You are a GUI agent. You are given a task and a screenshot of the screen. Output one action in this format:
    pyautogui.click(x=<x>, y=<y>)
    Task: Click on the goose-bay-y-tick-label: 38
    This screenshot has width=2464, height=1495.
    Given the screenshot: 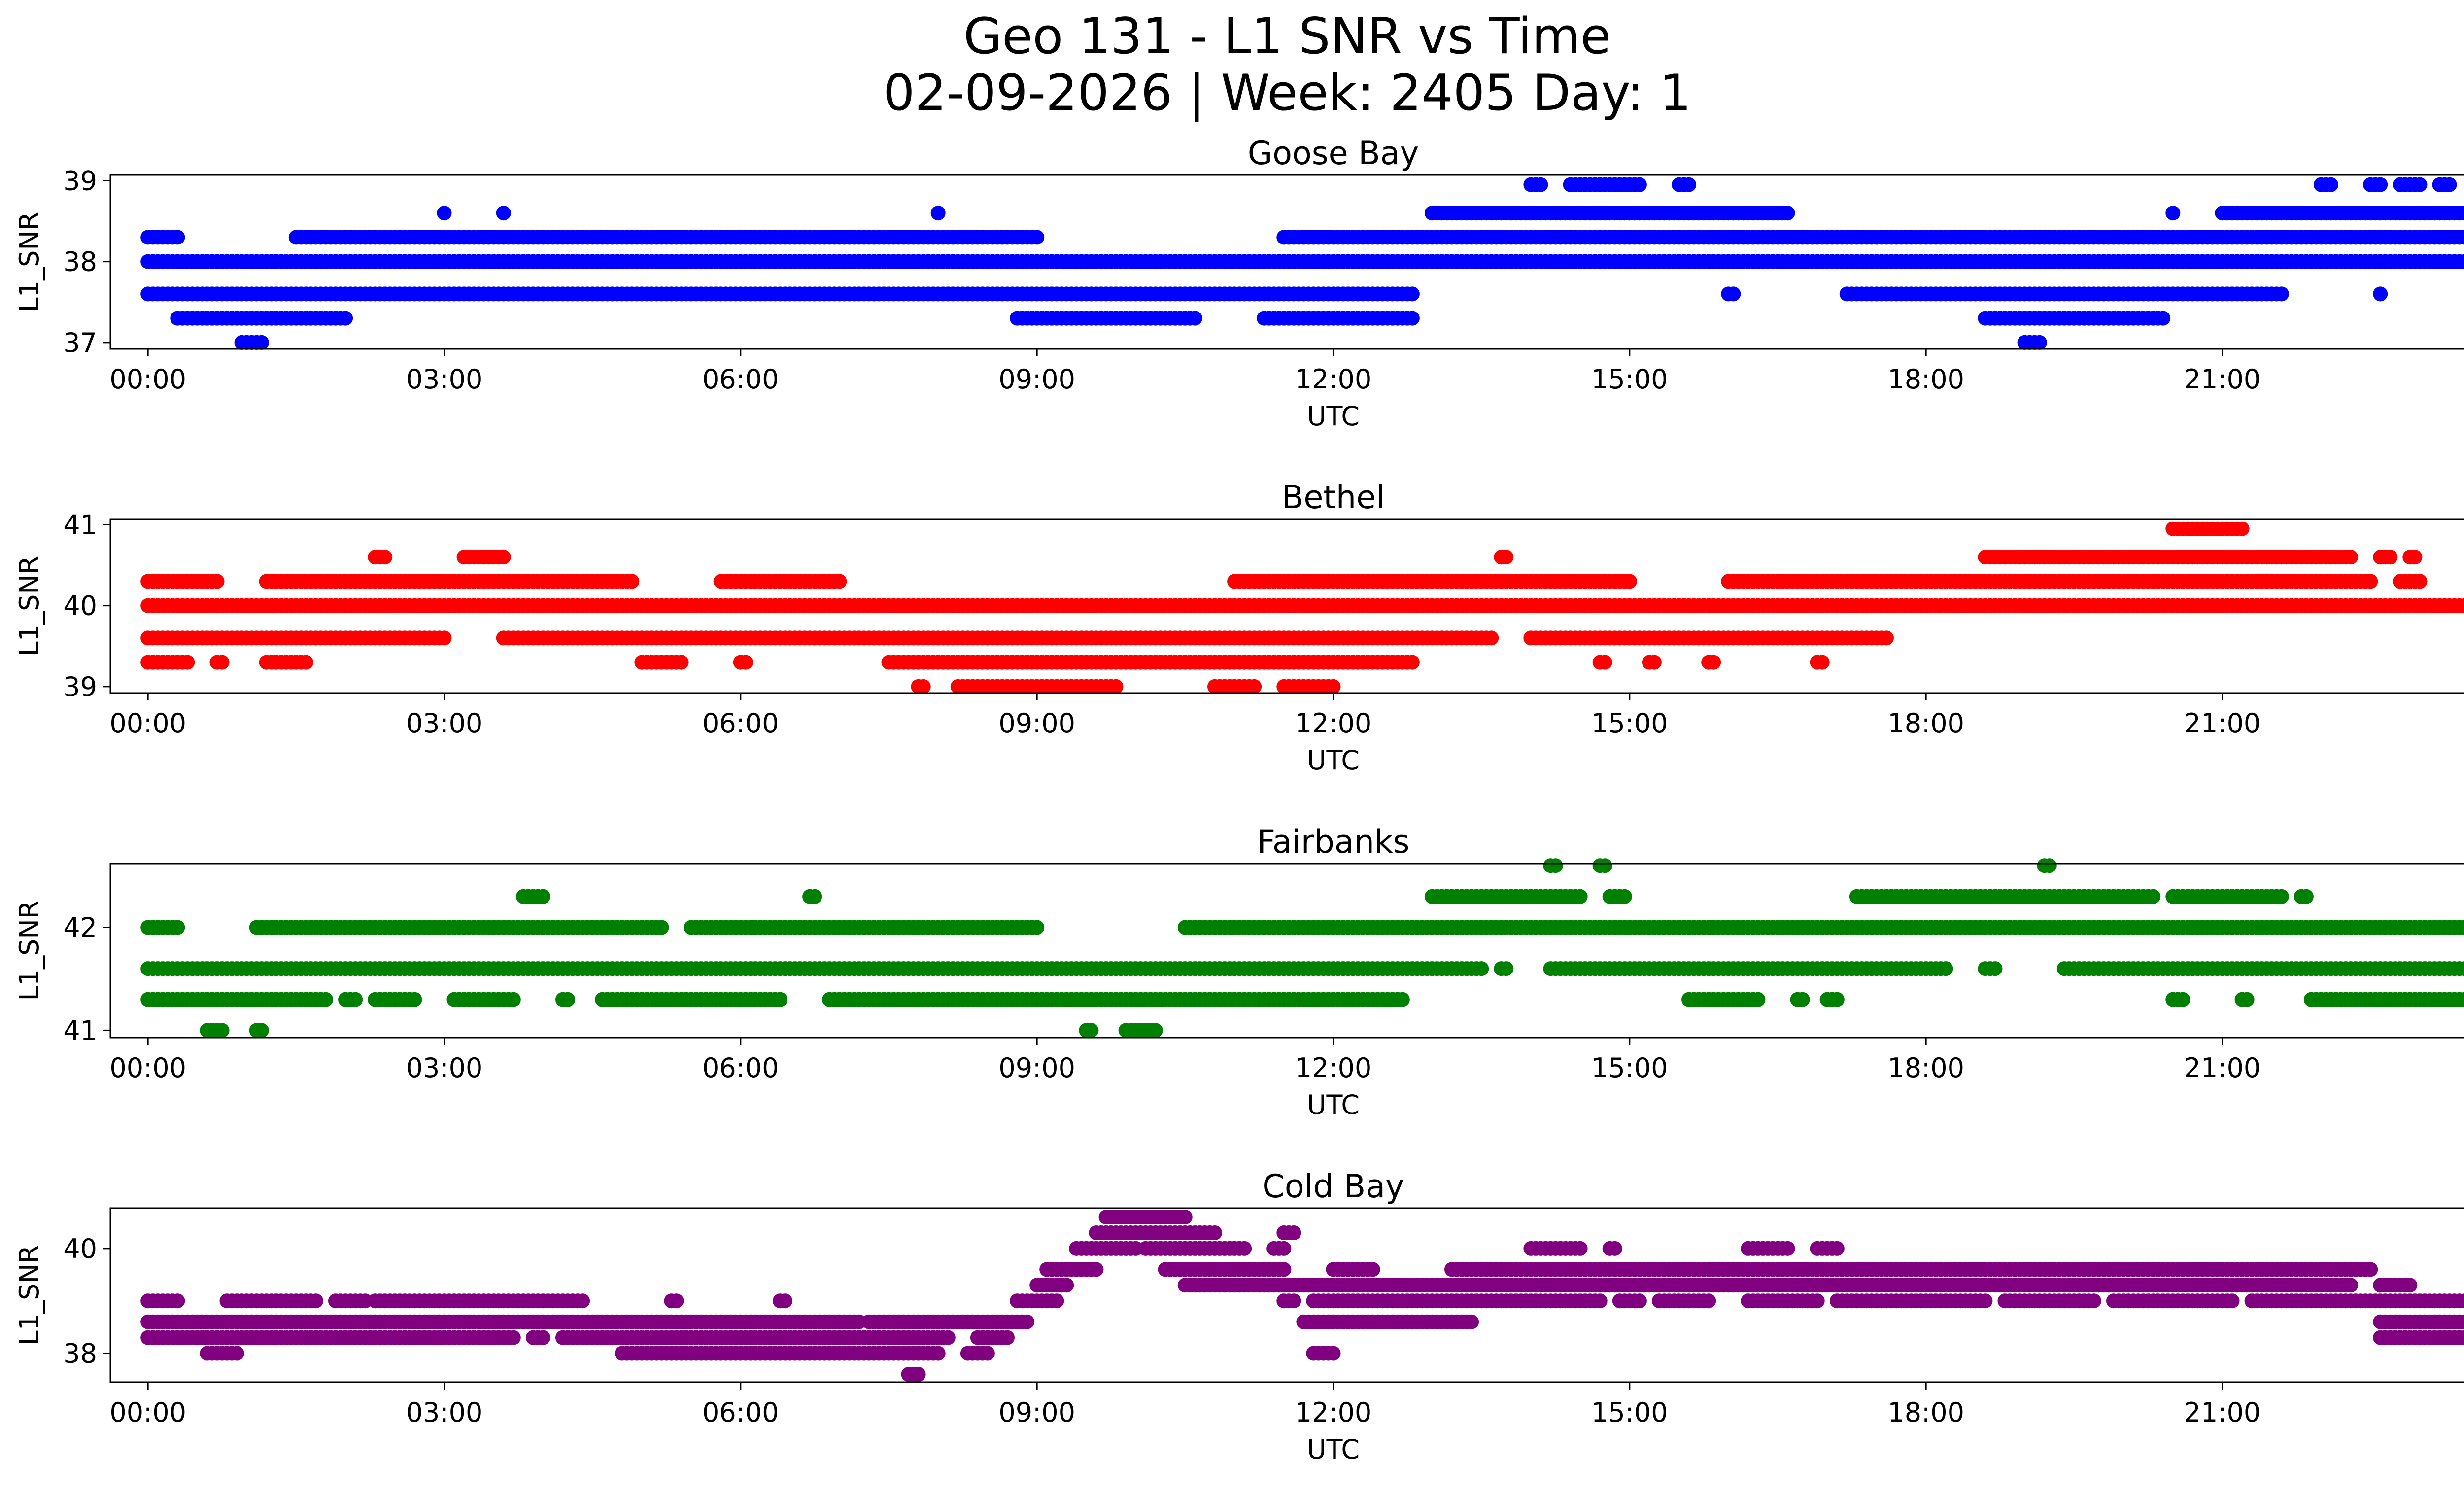 What is the action you would take?
    pyautogui.click(x=80, y=262)
    